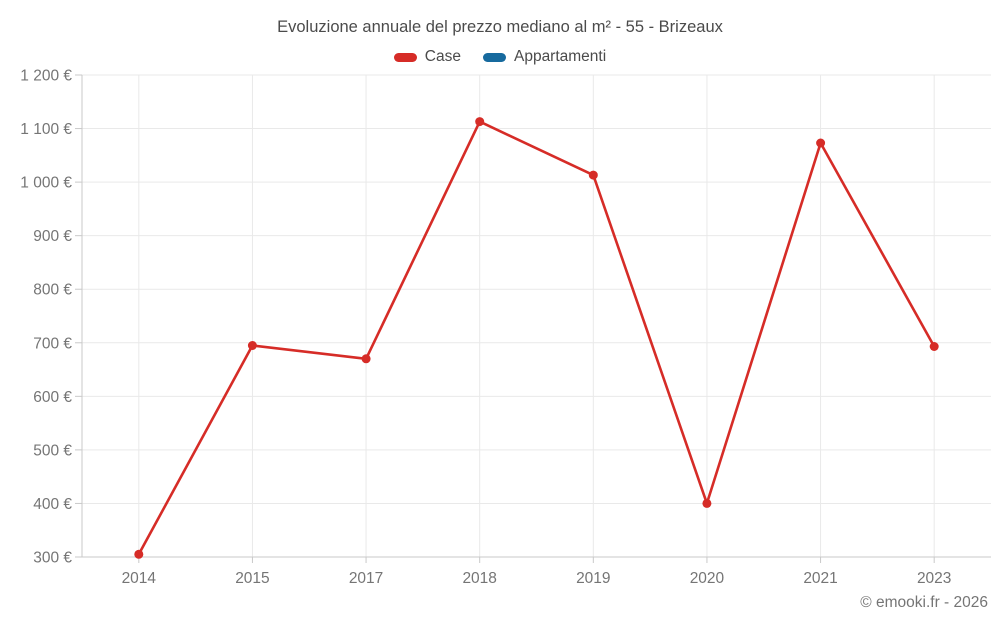  Describe the element at coordinates (52, 290) in the screenshot. I see `y-tick-label: 800 €` at that location.